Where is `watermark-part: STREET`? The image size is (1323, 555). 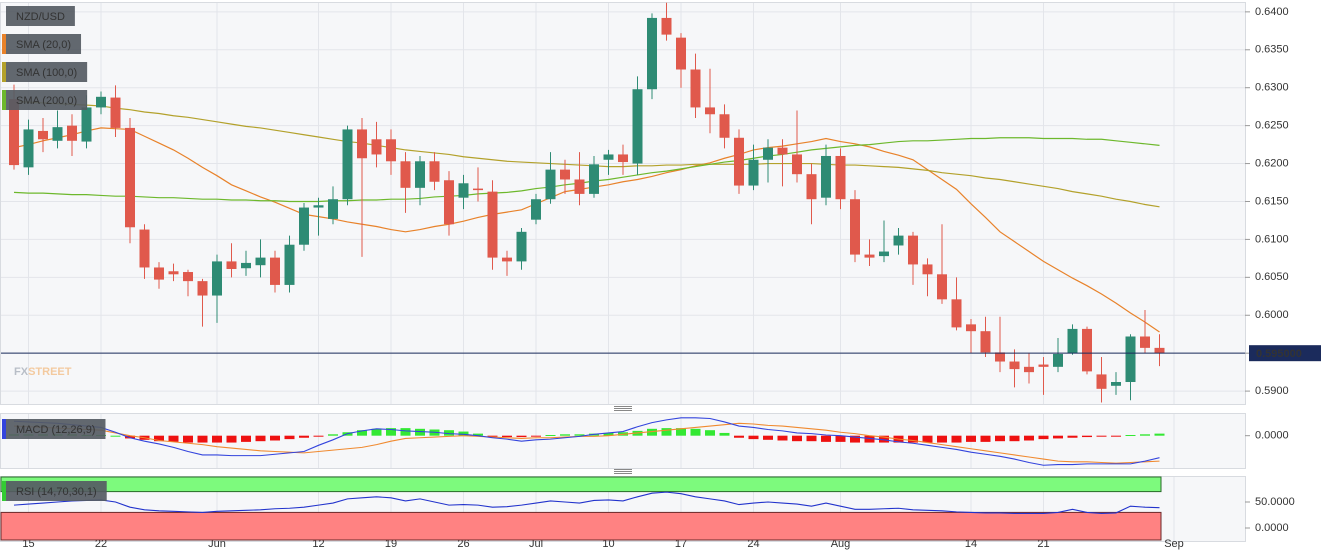 watermark-part: STREET is located at coordinates (50, 372).